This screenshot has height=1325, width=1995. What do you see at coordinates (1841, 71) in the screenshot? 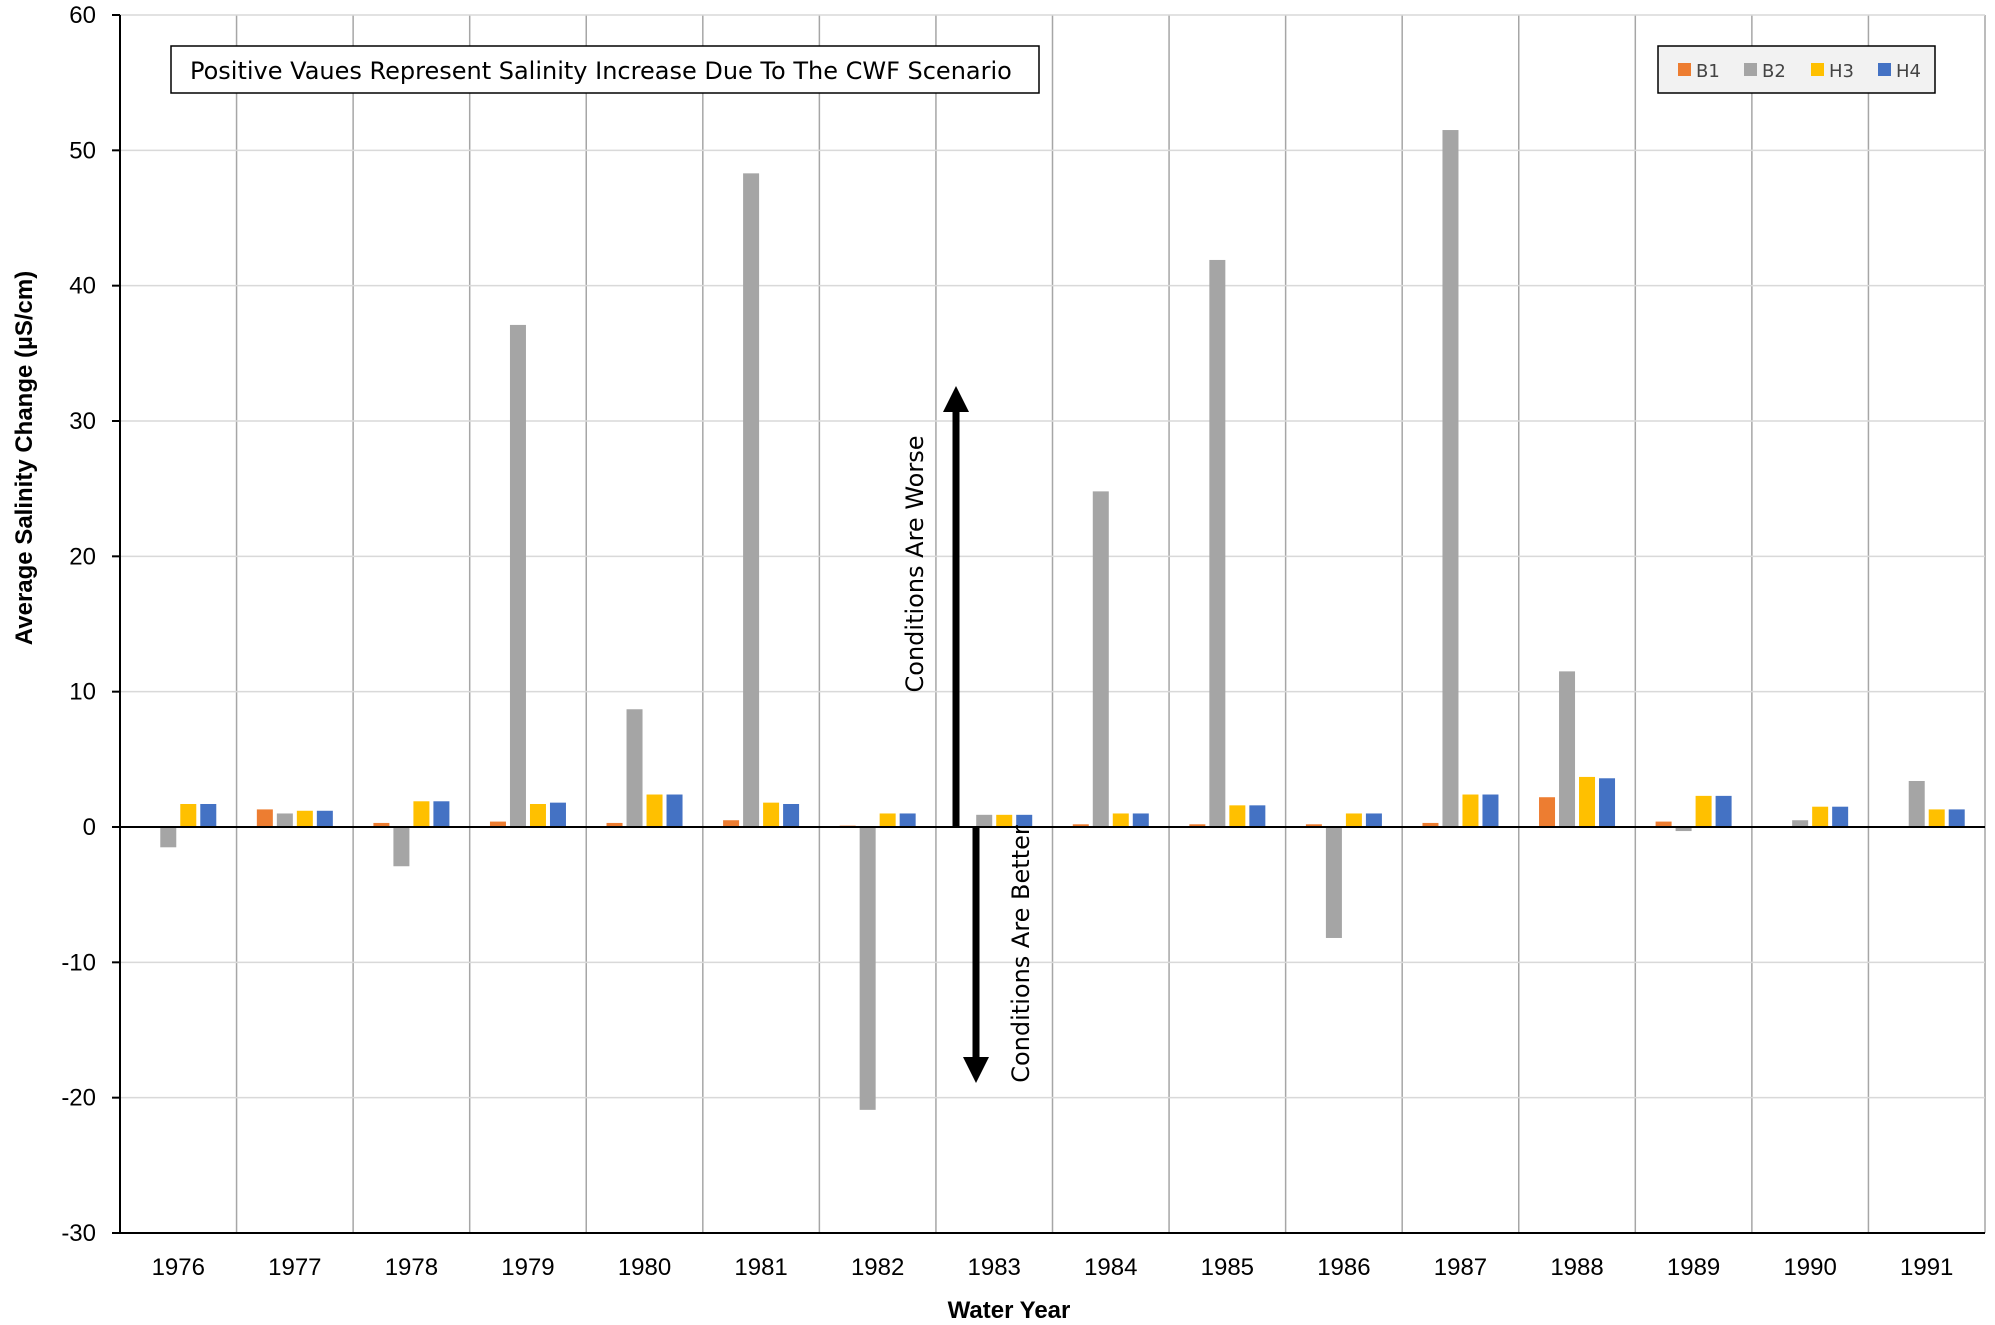
I see `legend-label-h3: H3` at bounding box center [1841, 71].